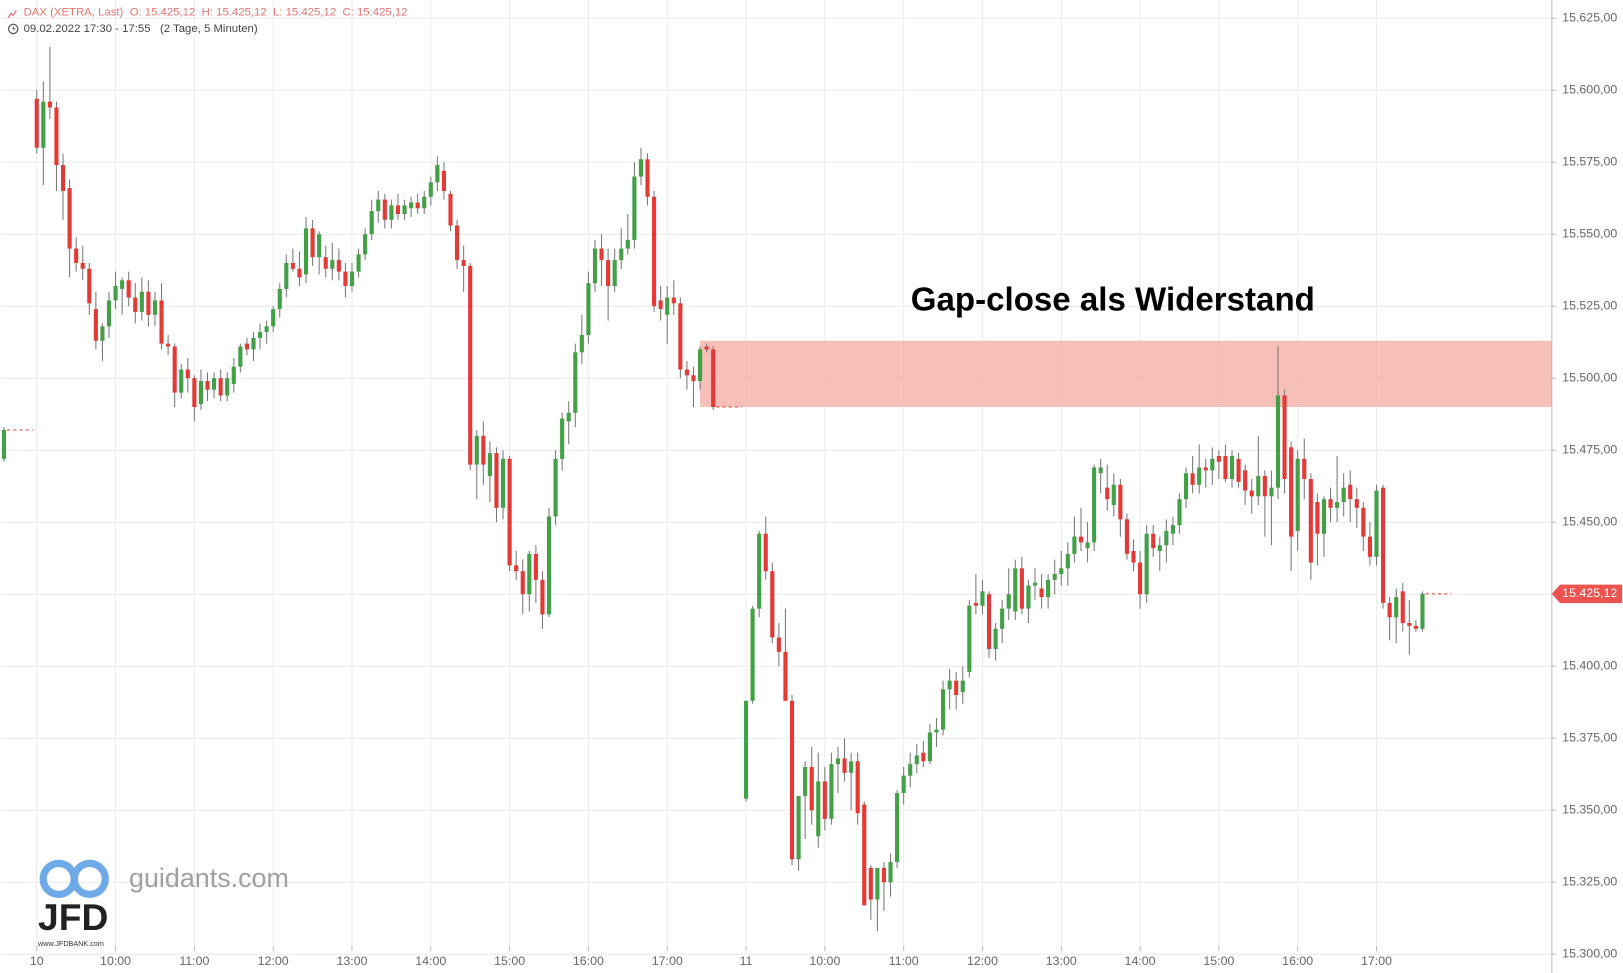  Describe the element at coordinates (1589, 593) in the screenshot. I see `last-price-label: 15.425,12` at that location.